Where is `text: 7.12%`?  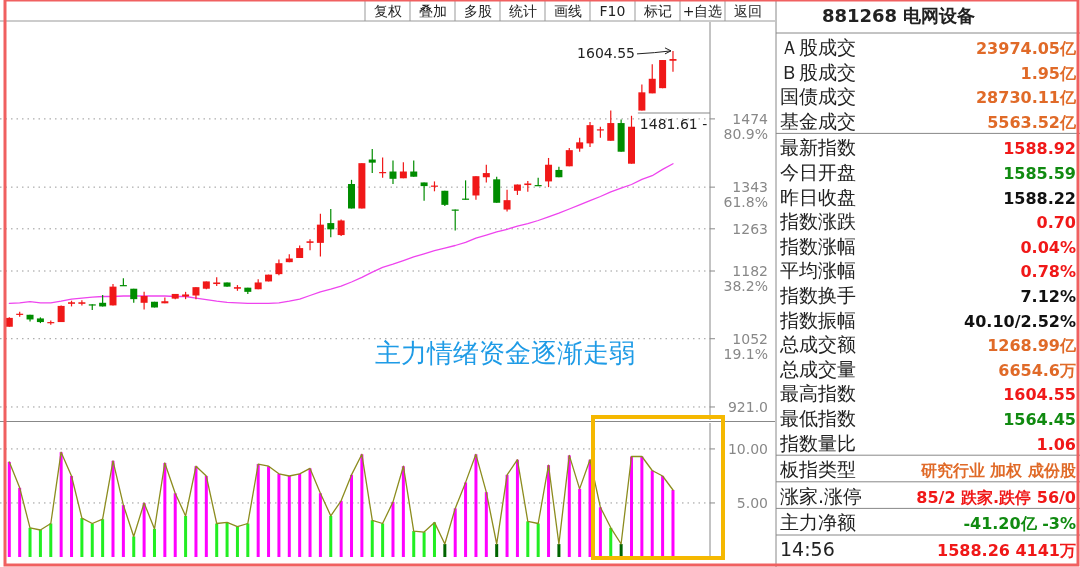 text: 7.12% is located at coordinates (1048, 296).